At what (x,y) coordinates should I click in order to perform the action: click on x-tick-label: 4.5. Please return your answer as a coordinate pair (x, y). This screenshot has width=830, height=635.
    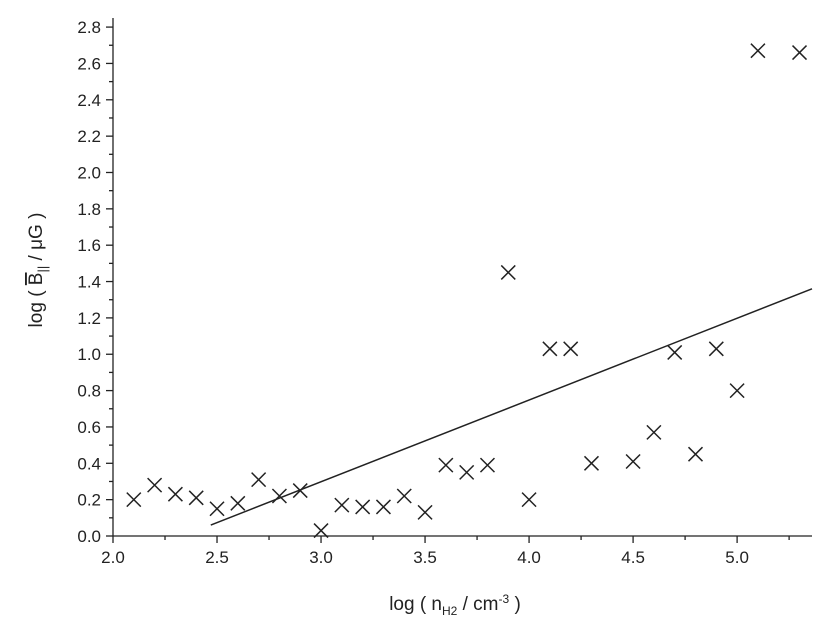
    Looking at the image, I should click on (633, 557).